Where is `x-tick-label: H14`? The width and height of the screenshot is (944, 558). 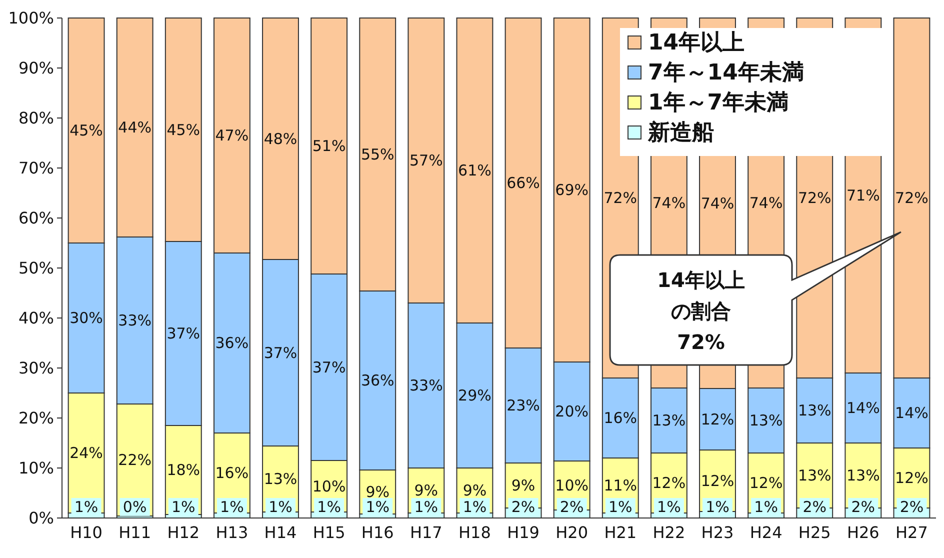 x-tick-label: H14 is located at coordinates (280, 532).